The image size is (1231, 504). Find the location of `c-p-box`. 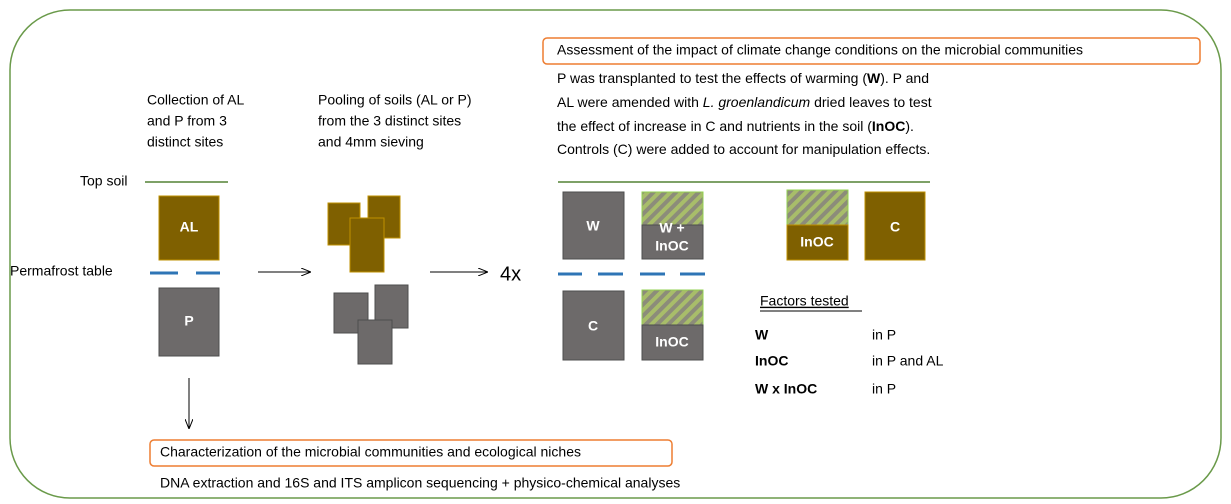

c-p-box is located at coordinates (593, 325).